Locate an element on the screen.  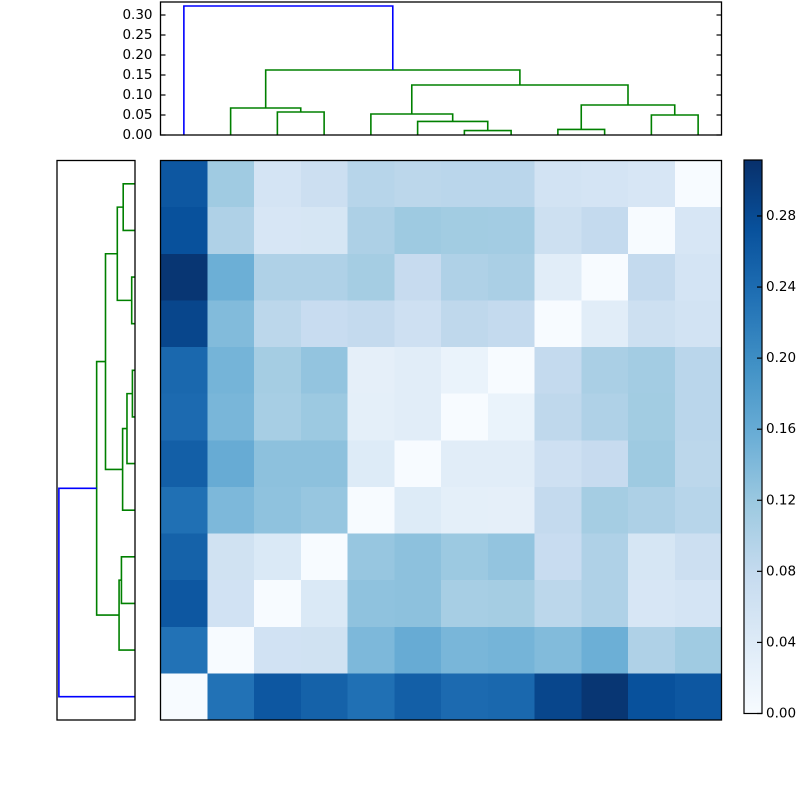
top-axis-tick-label: 0.15 is located at coordinates (137, 75).